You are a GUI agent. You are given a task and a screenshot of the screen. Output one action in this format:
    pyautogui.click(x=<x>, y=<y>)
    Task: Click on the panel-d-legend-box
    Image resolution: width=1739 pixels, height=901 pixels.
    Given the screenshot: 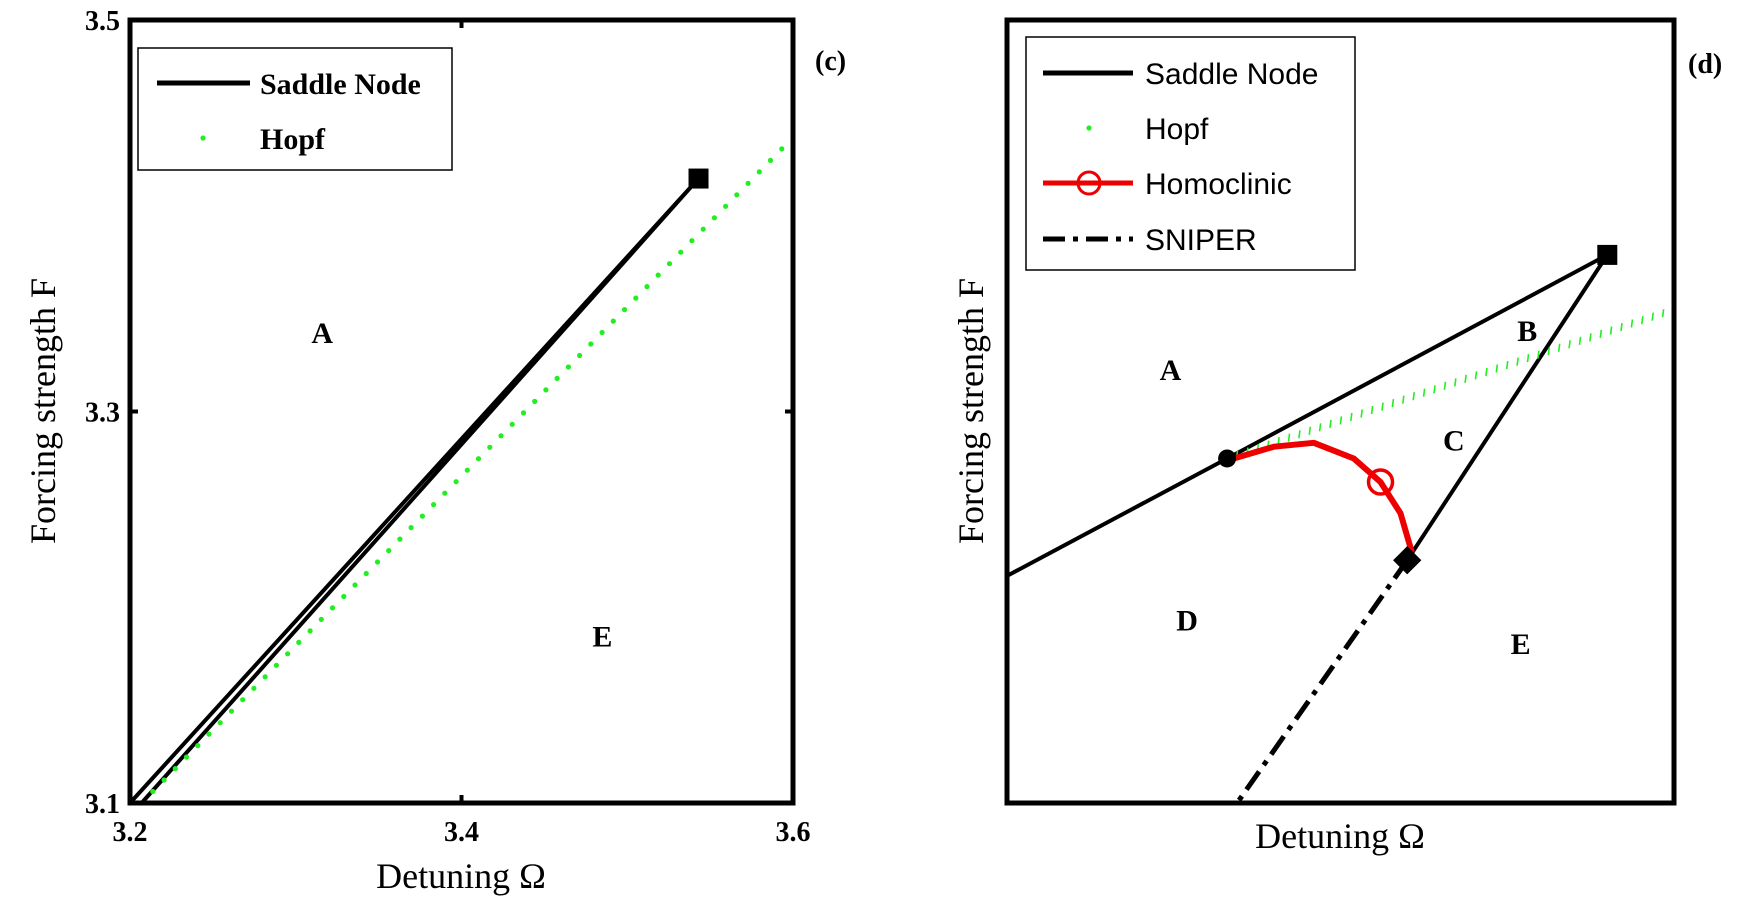 What is the action you would take?
    pyautogui.click(x=1190, y=153)
    